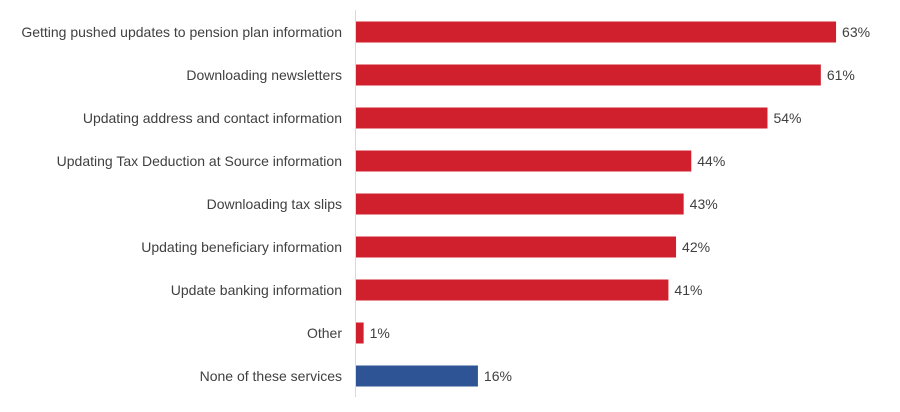 This screenshot has height=412, width=900. What do you see at coordinates (841, 75) in the screenshot?
I see `data-label: 61%` at bounding box center [841, 75].